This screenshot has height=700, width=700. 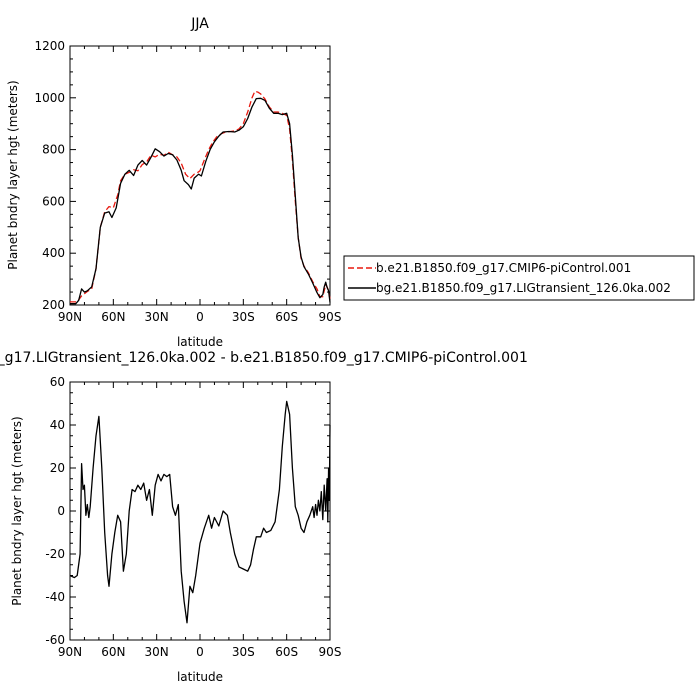 I want to click on legend-label-picontrol: b.e21.B1850.f09_g17.CMIP6-piControl.001, so click(x=503, y=268).